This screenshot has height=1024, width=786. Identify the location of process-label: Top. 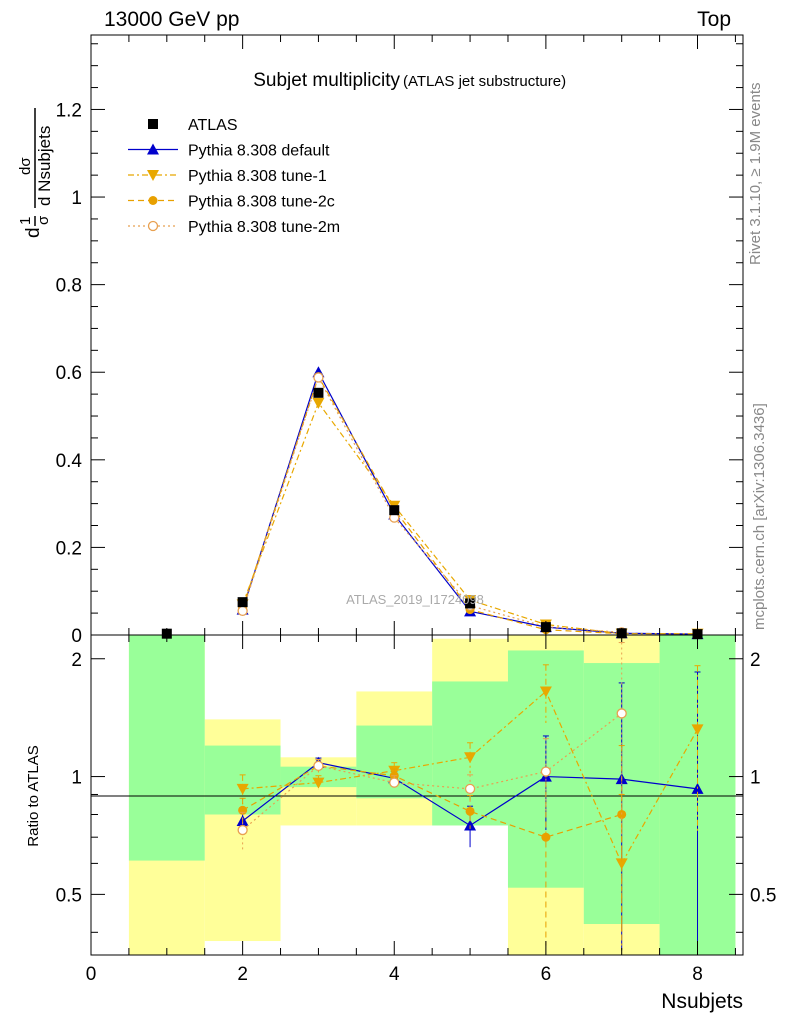
(714, 19).